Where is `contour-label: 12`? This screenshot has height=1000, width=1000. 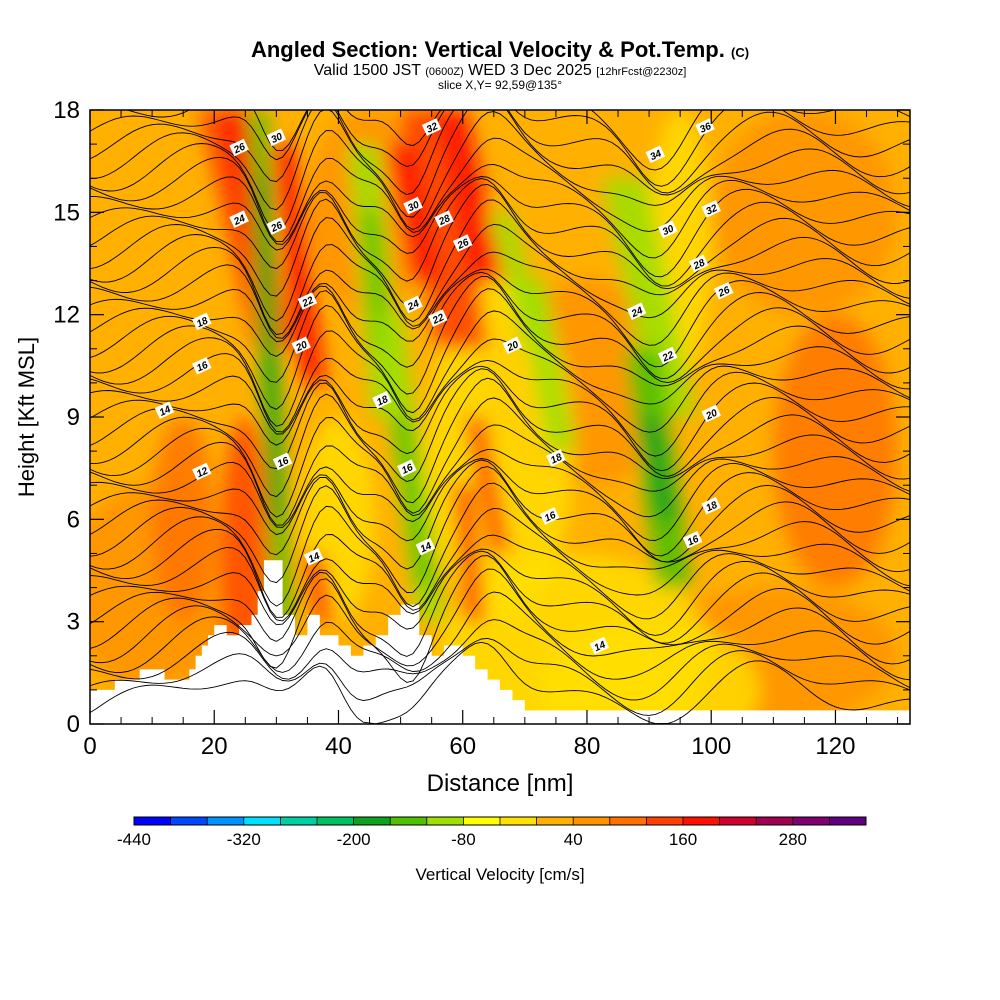
contour-label: 12 is located at coordinates (202, 471).